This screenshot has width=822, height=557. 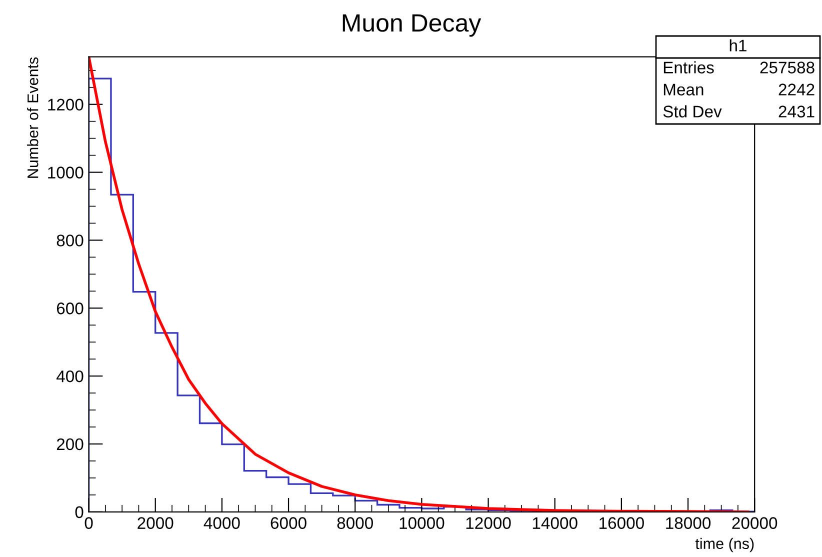 I want to click on x-tick-label: 20000, so click(x=755, y=523).